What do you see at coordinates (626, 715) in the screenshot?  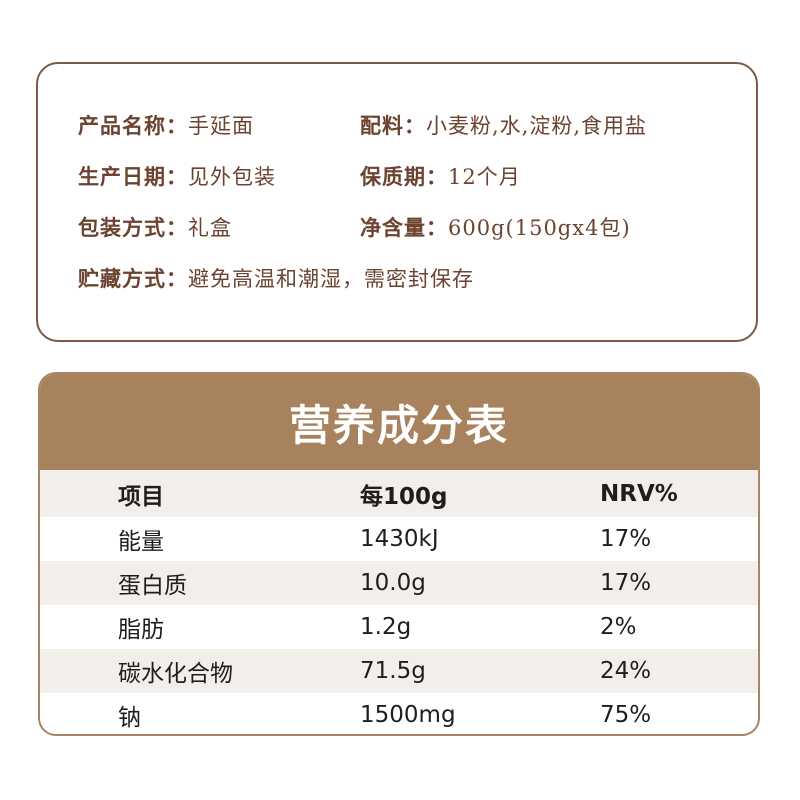 I see `nutrient-nrv: 75%` at bounding box center [626, 715].